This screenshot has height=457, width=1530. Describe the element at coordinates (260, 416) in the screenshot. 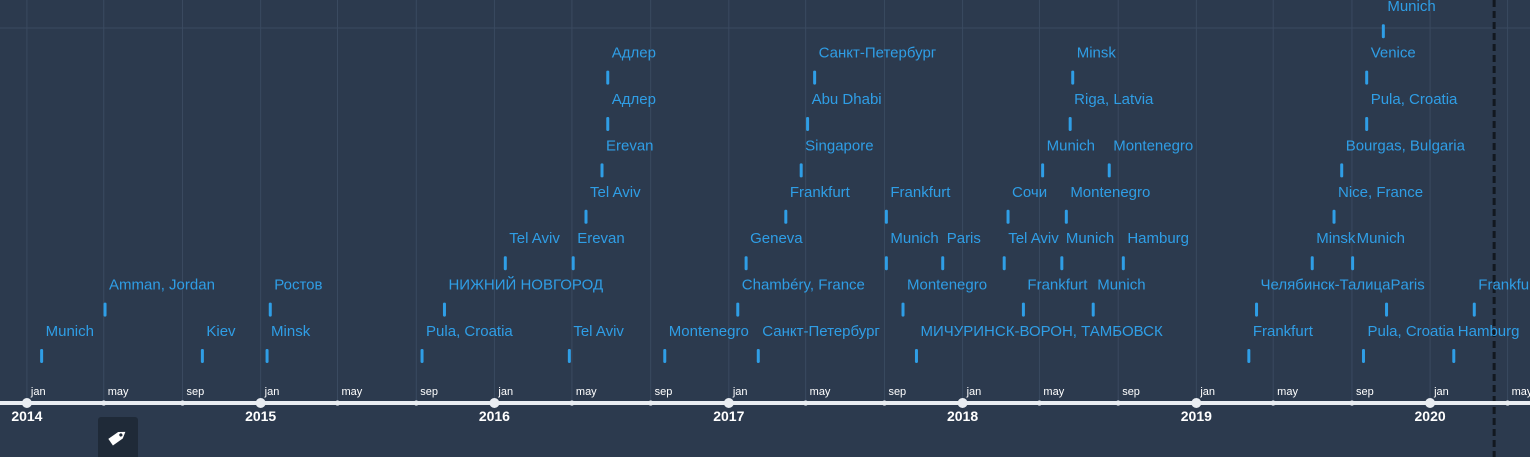

I see `year-tick-label: 2015` at that location.